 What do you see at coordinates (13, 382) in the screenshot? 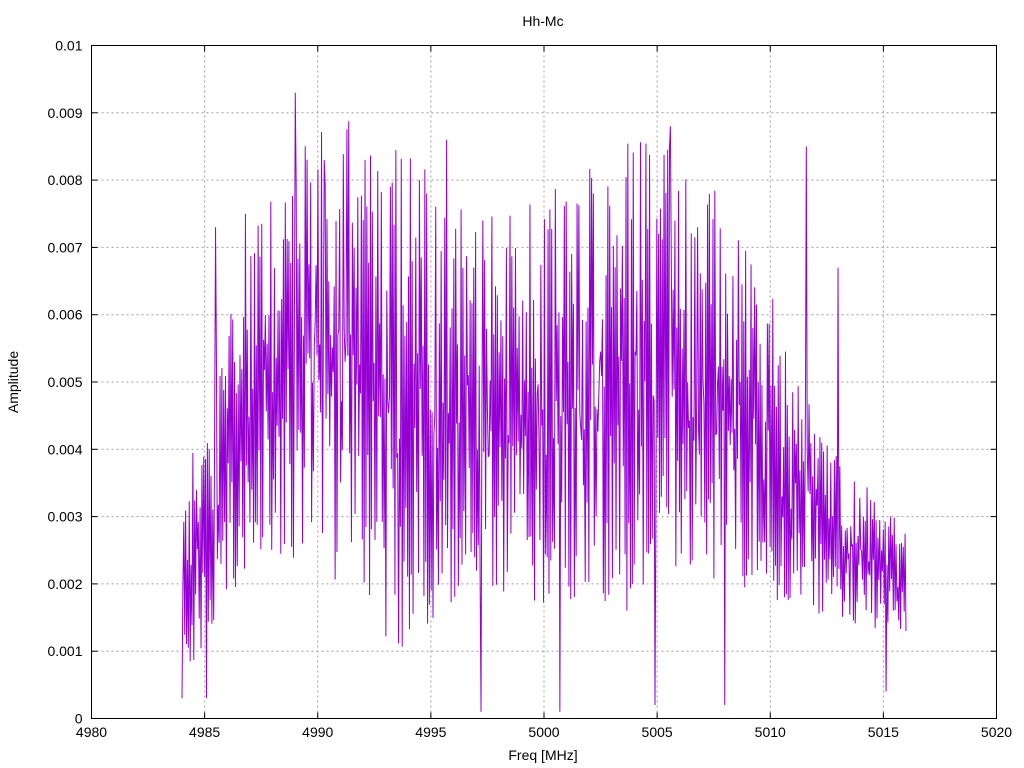
I see `y-axis-label: Amplitude` at bounding box center [13, 382].